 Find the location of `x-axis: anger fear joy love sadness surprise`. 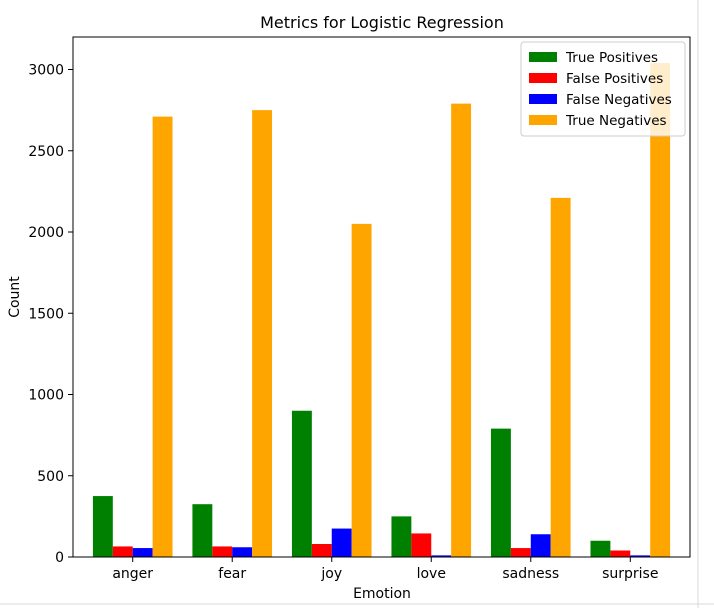

x-axis: anger fear joy love sadness surprise is located at coordinates (385, 569).